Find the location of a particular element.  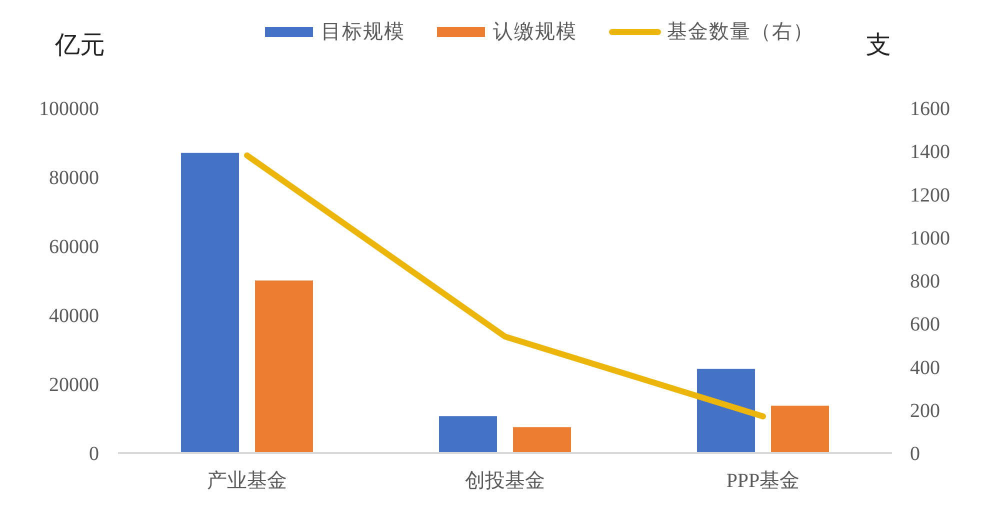

y2-tick-label: 800 is located at coordinates (925, 281).